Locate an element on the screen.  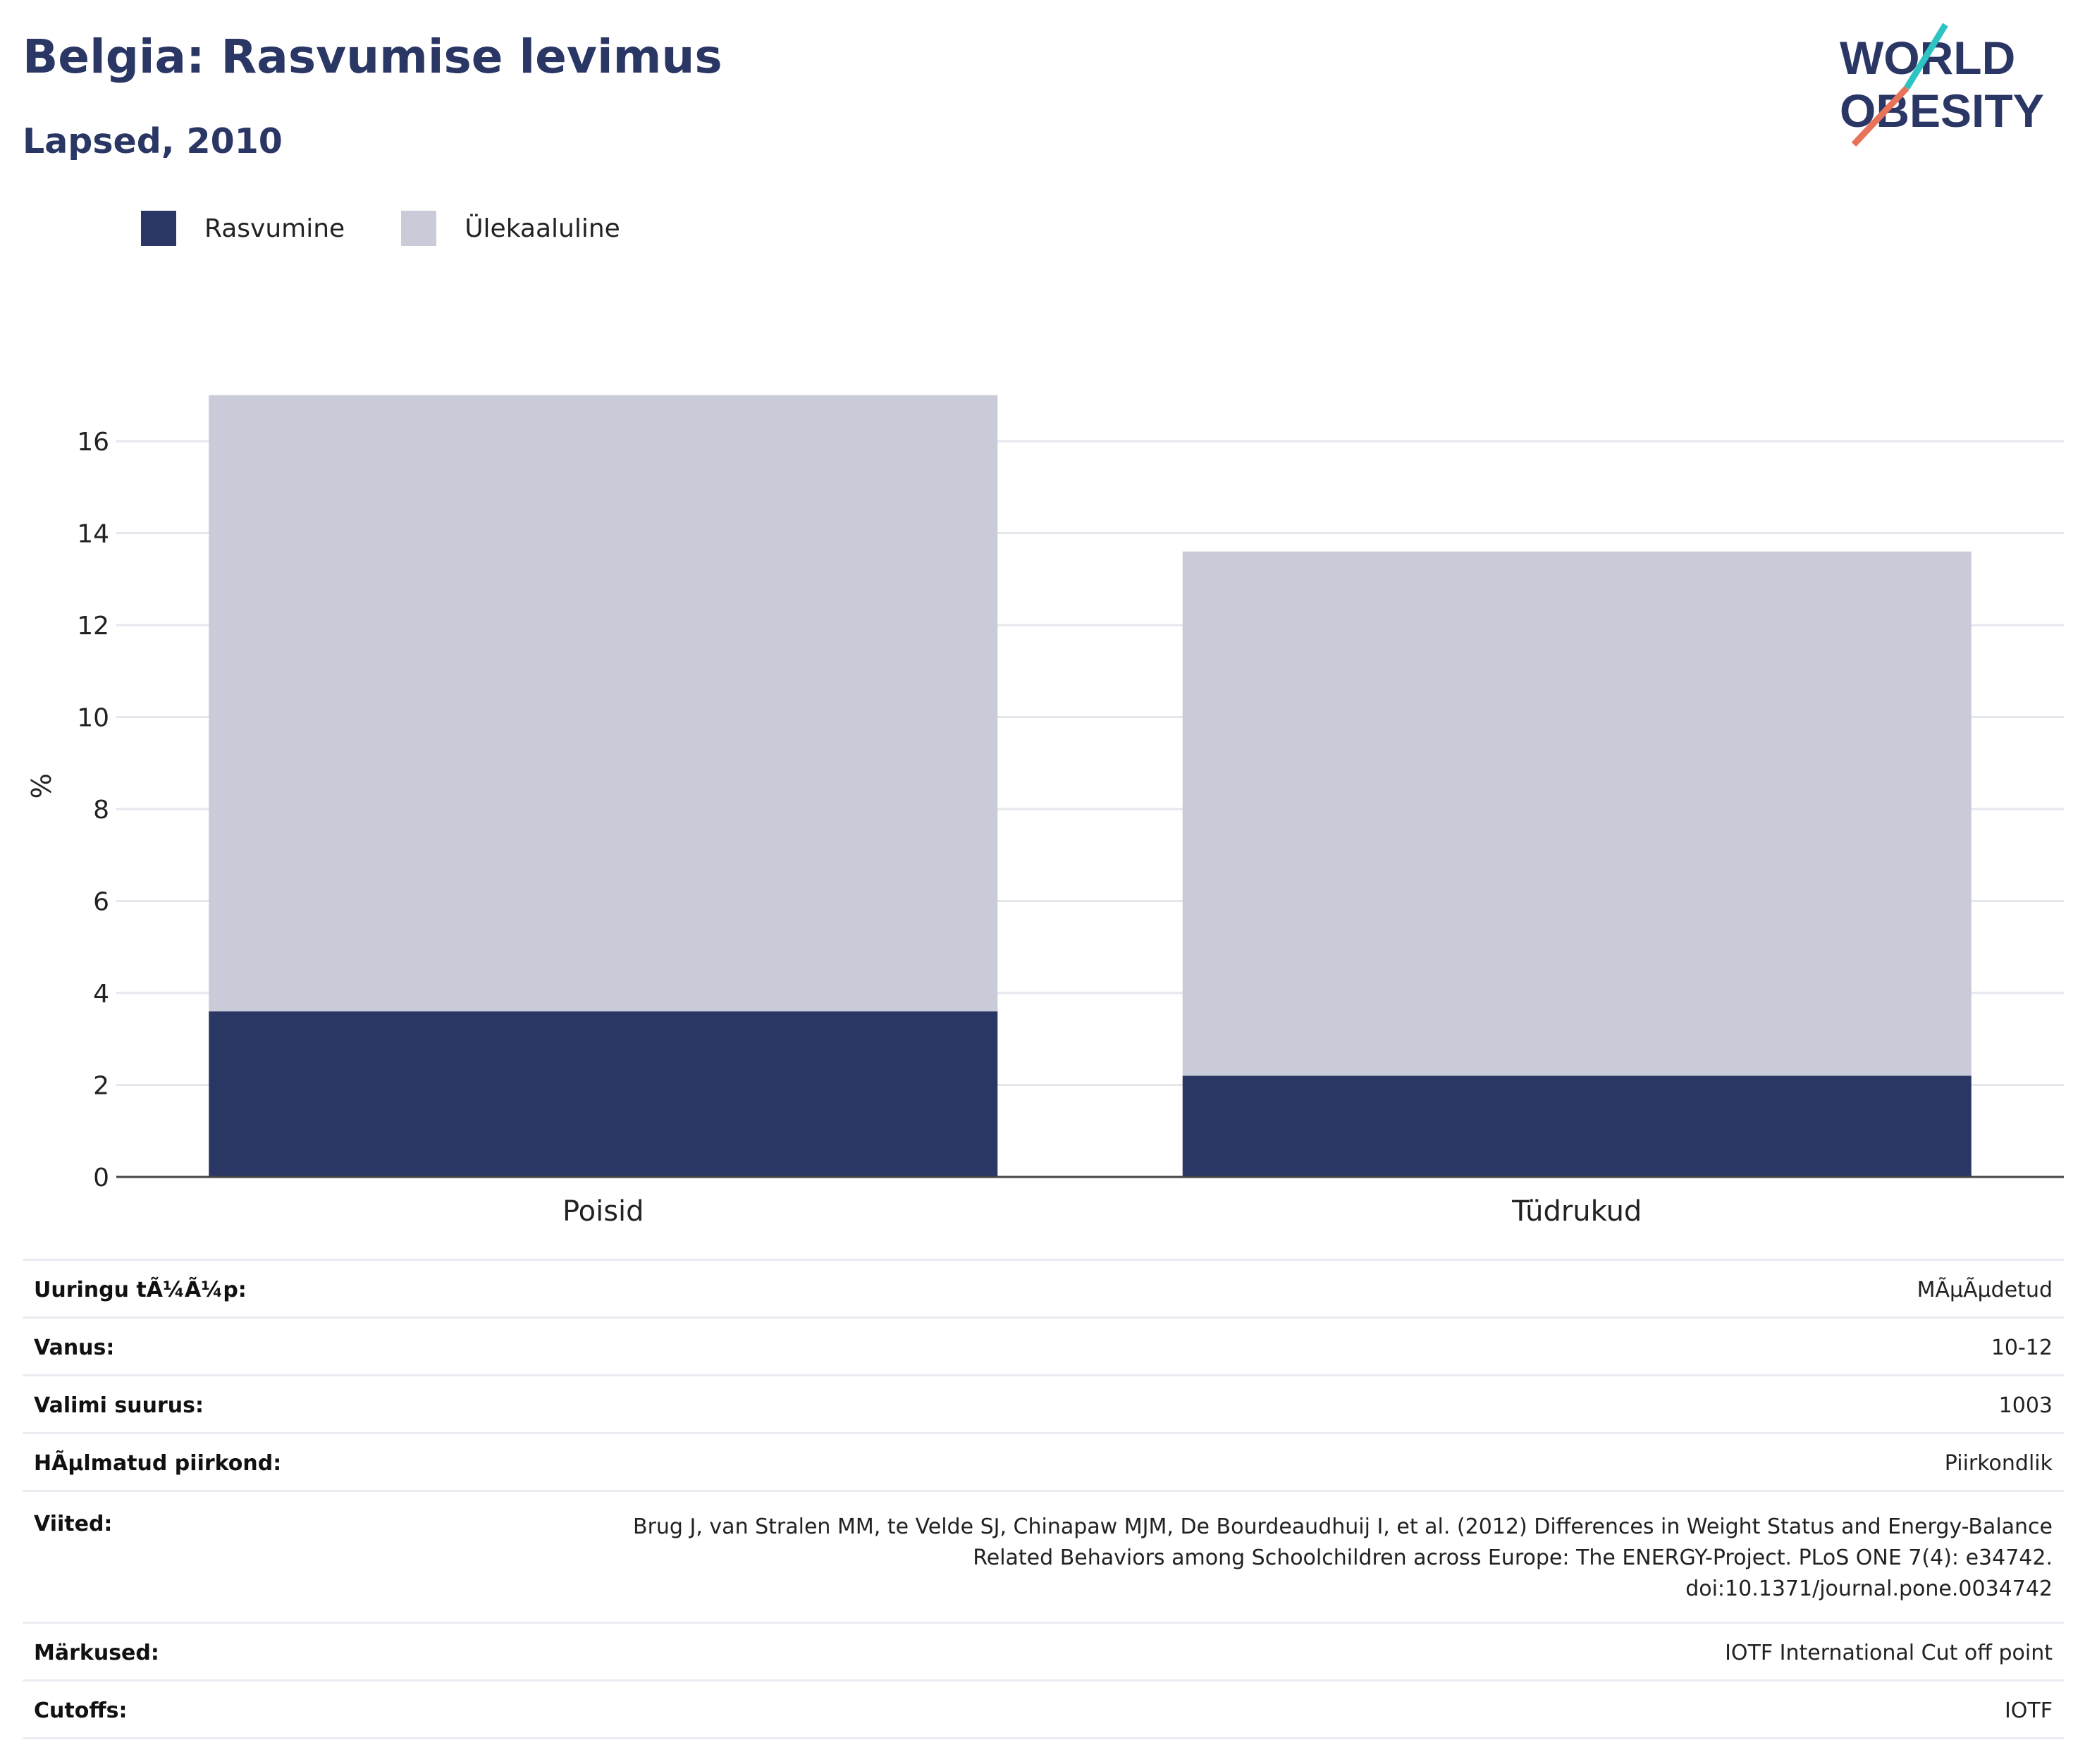
logo-slash-teal is located at coordinates (1926, 56).